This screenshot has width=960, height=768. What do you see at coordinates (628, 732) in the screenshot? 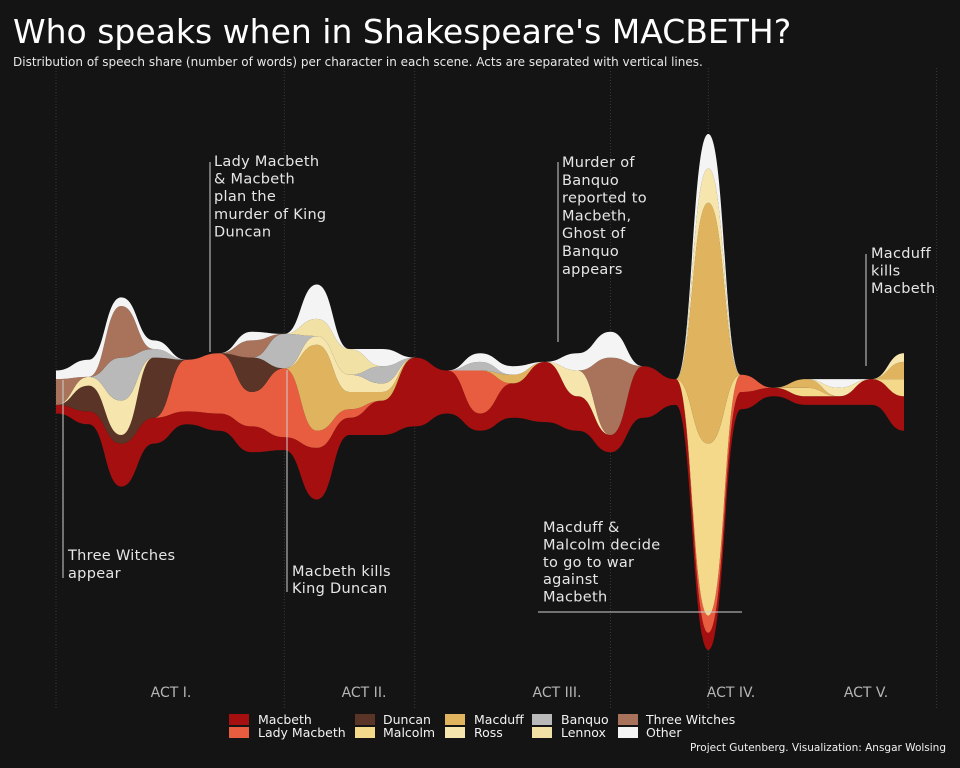
I see `legend-swatch-other` at bounding box center [628, 732].